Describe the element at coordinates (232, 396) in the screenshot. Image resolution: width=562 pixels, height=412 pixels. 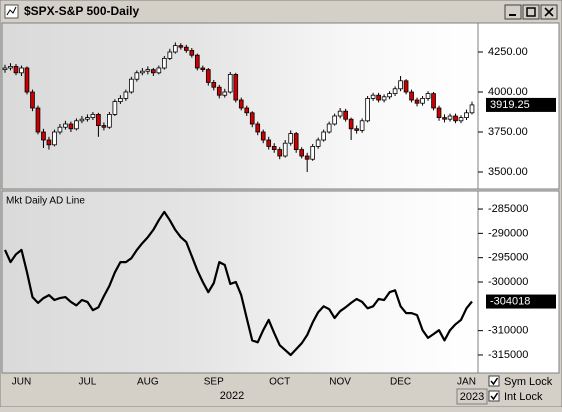
I see `year-label: 2022` at that location.